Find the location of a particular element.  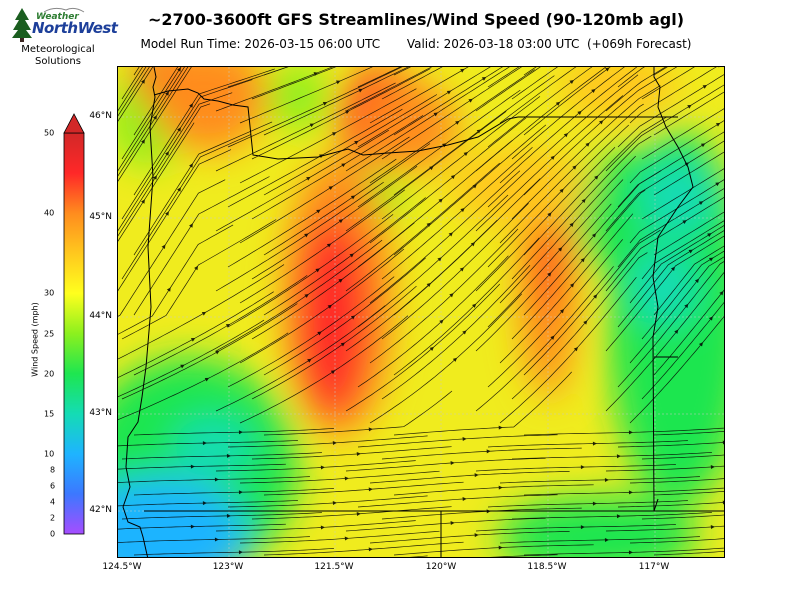

colorbar-rect is located at coordinates (74, 333).